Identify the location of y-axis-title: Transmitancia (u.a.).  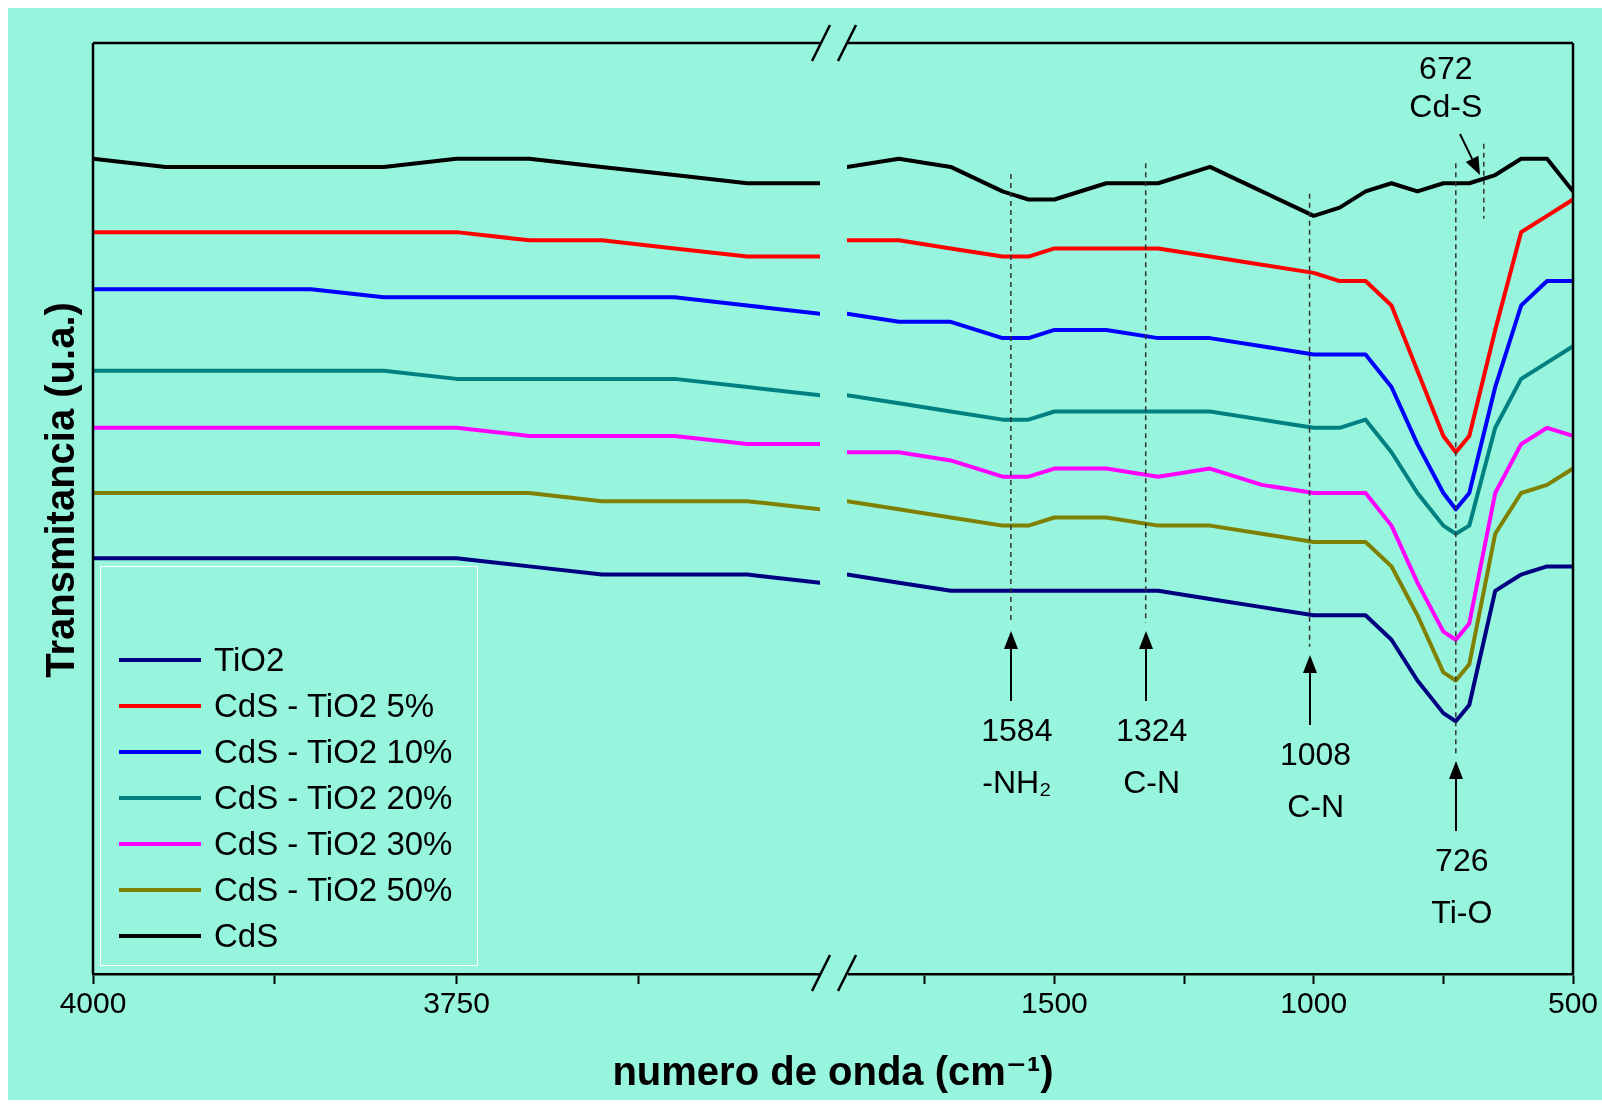
(60, 490).